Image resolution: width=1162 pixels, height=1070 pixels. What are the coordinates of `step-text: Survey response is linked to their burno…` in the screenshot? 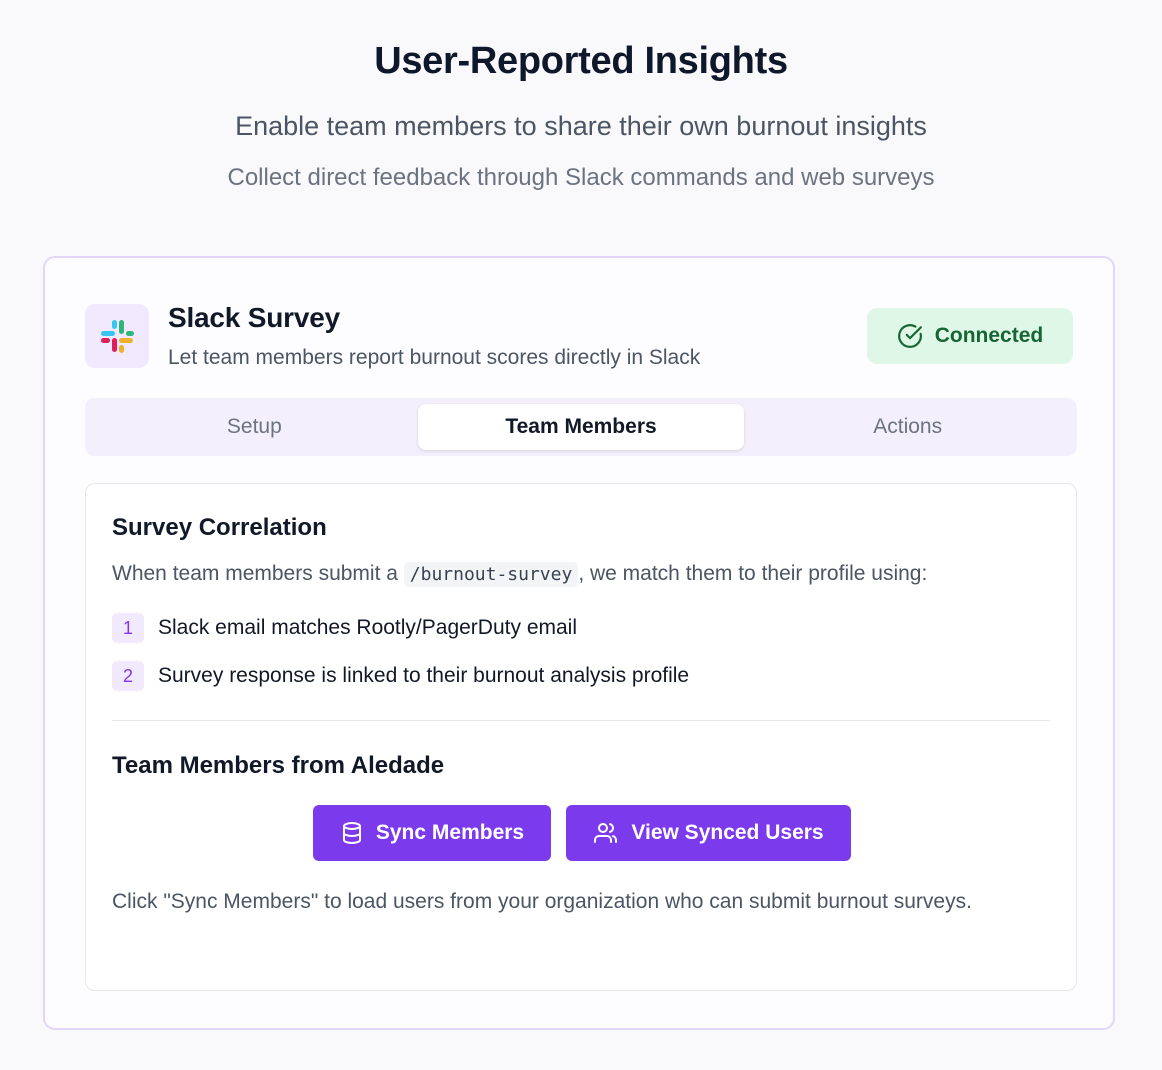 It's located at (424, 675).